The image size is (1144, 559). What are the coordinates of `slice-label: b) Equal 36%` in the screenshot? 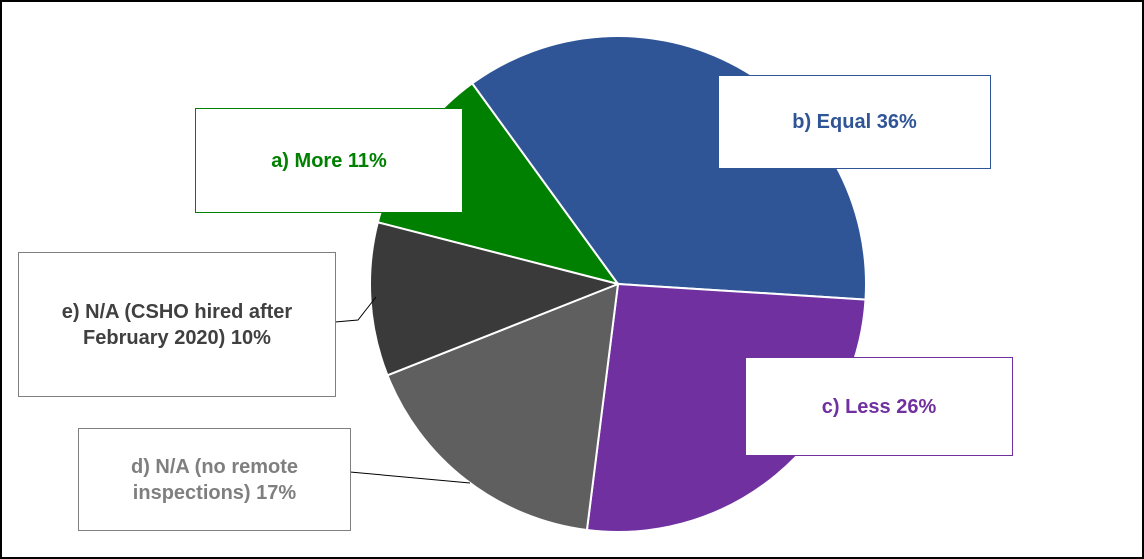 It's located at (854, 122).